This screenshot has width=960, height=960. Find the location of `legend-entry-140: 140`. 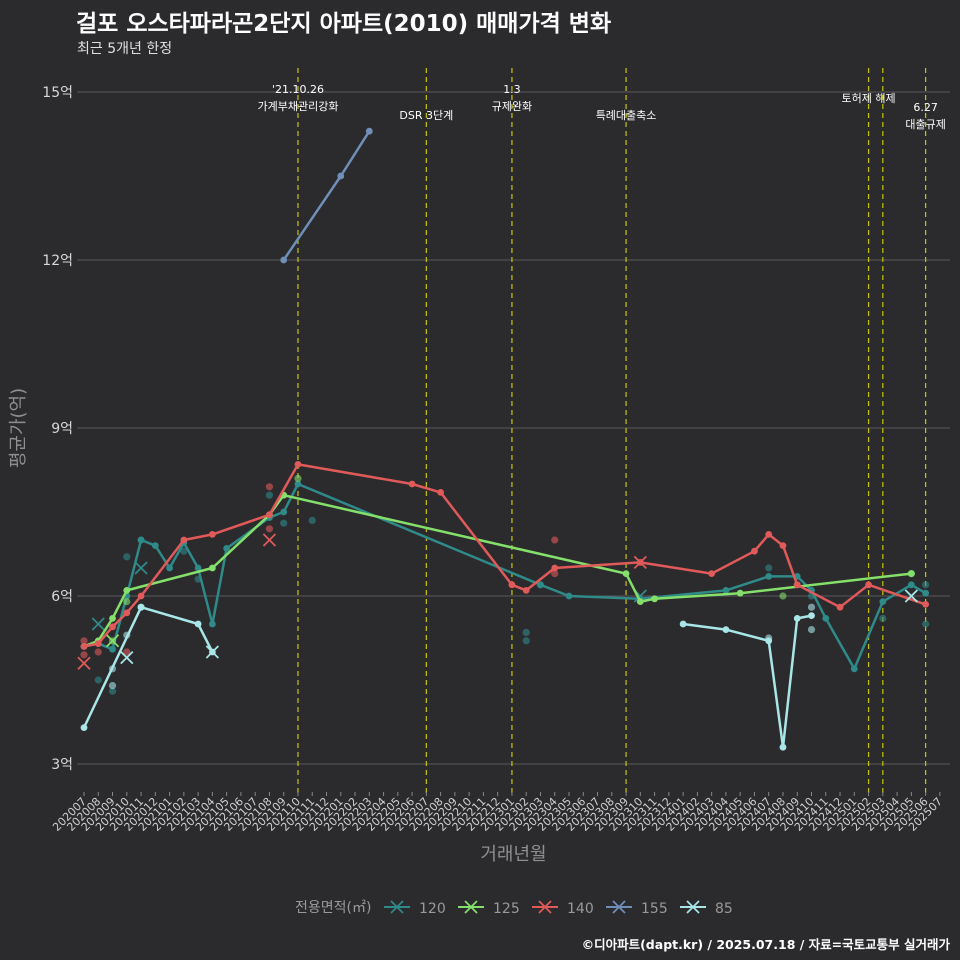

legend-entry-140: 140 is located at coordinates (563, 908).